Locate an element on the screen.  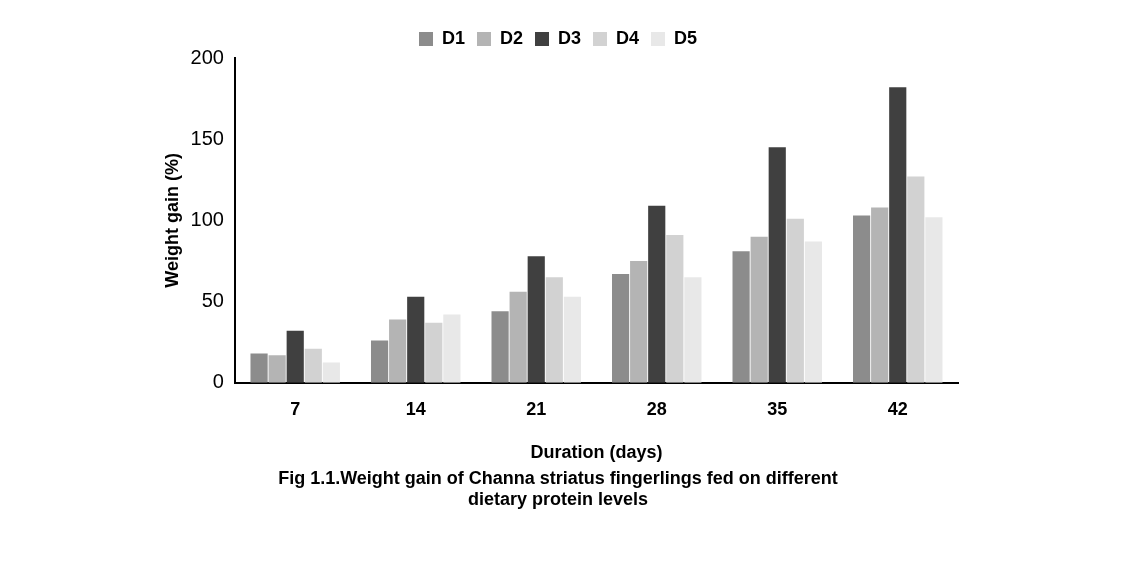
x-tick-label: 14 is located at coordinates (415, 408).